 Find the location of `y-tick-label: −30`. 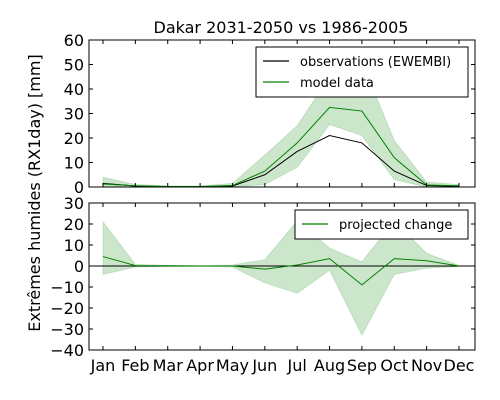

y-tick-label: −30 is located at coordinates (67, 329).